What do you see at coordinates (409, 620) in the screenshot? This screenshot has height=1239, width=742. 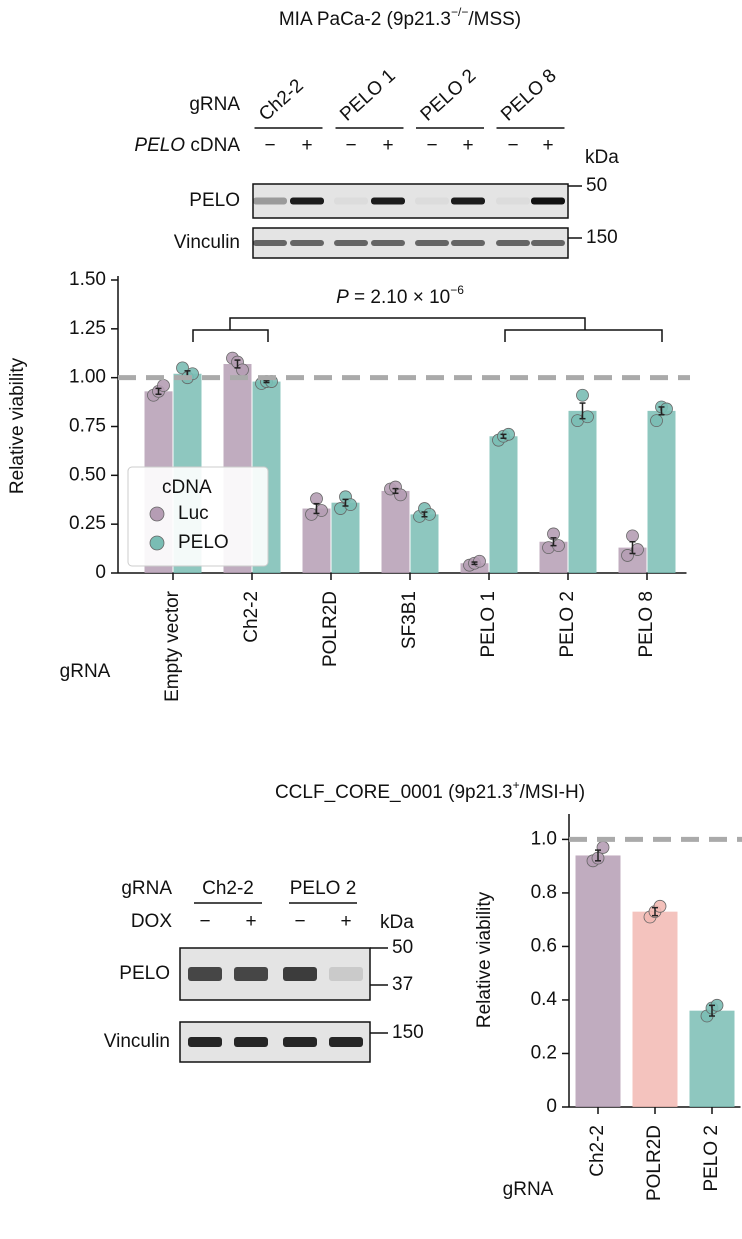 I see `x-tick-label: SF3B1` at bounding box center [409, 620].